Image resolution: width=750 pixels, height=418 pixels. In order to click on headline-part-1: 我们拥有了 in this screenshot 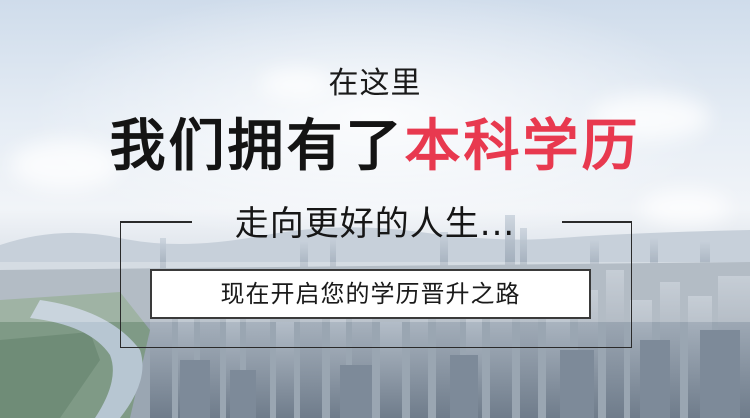, I will do `click(257, 146)`.